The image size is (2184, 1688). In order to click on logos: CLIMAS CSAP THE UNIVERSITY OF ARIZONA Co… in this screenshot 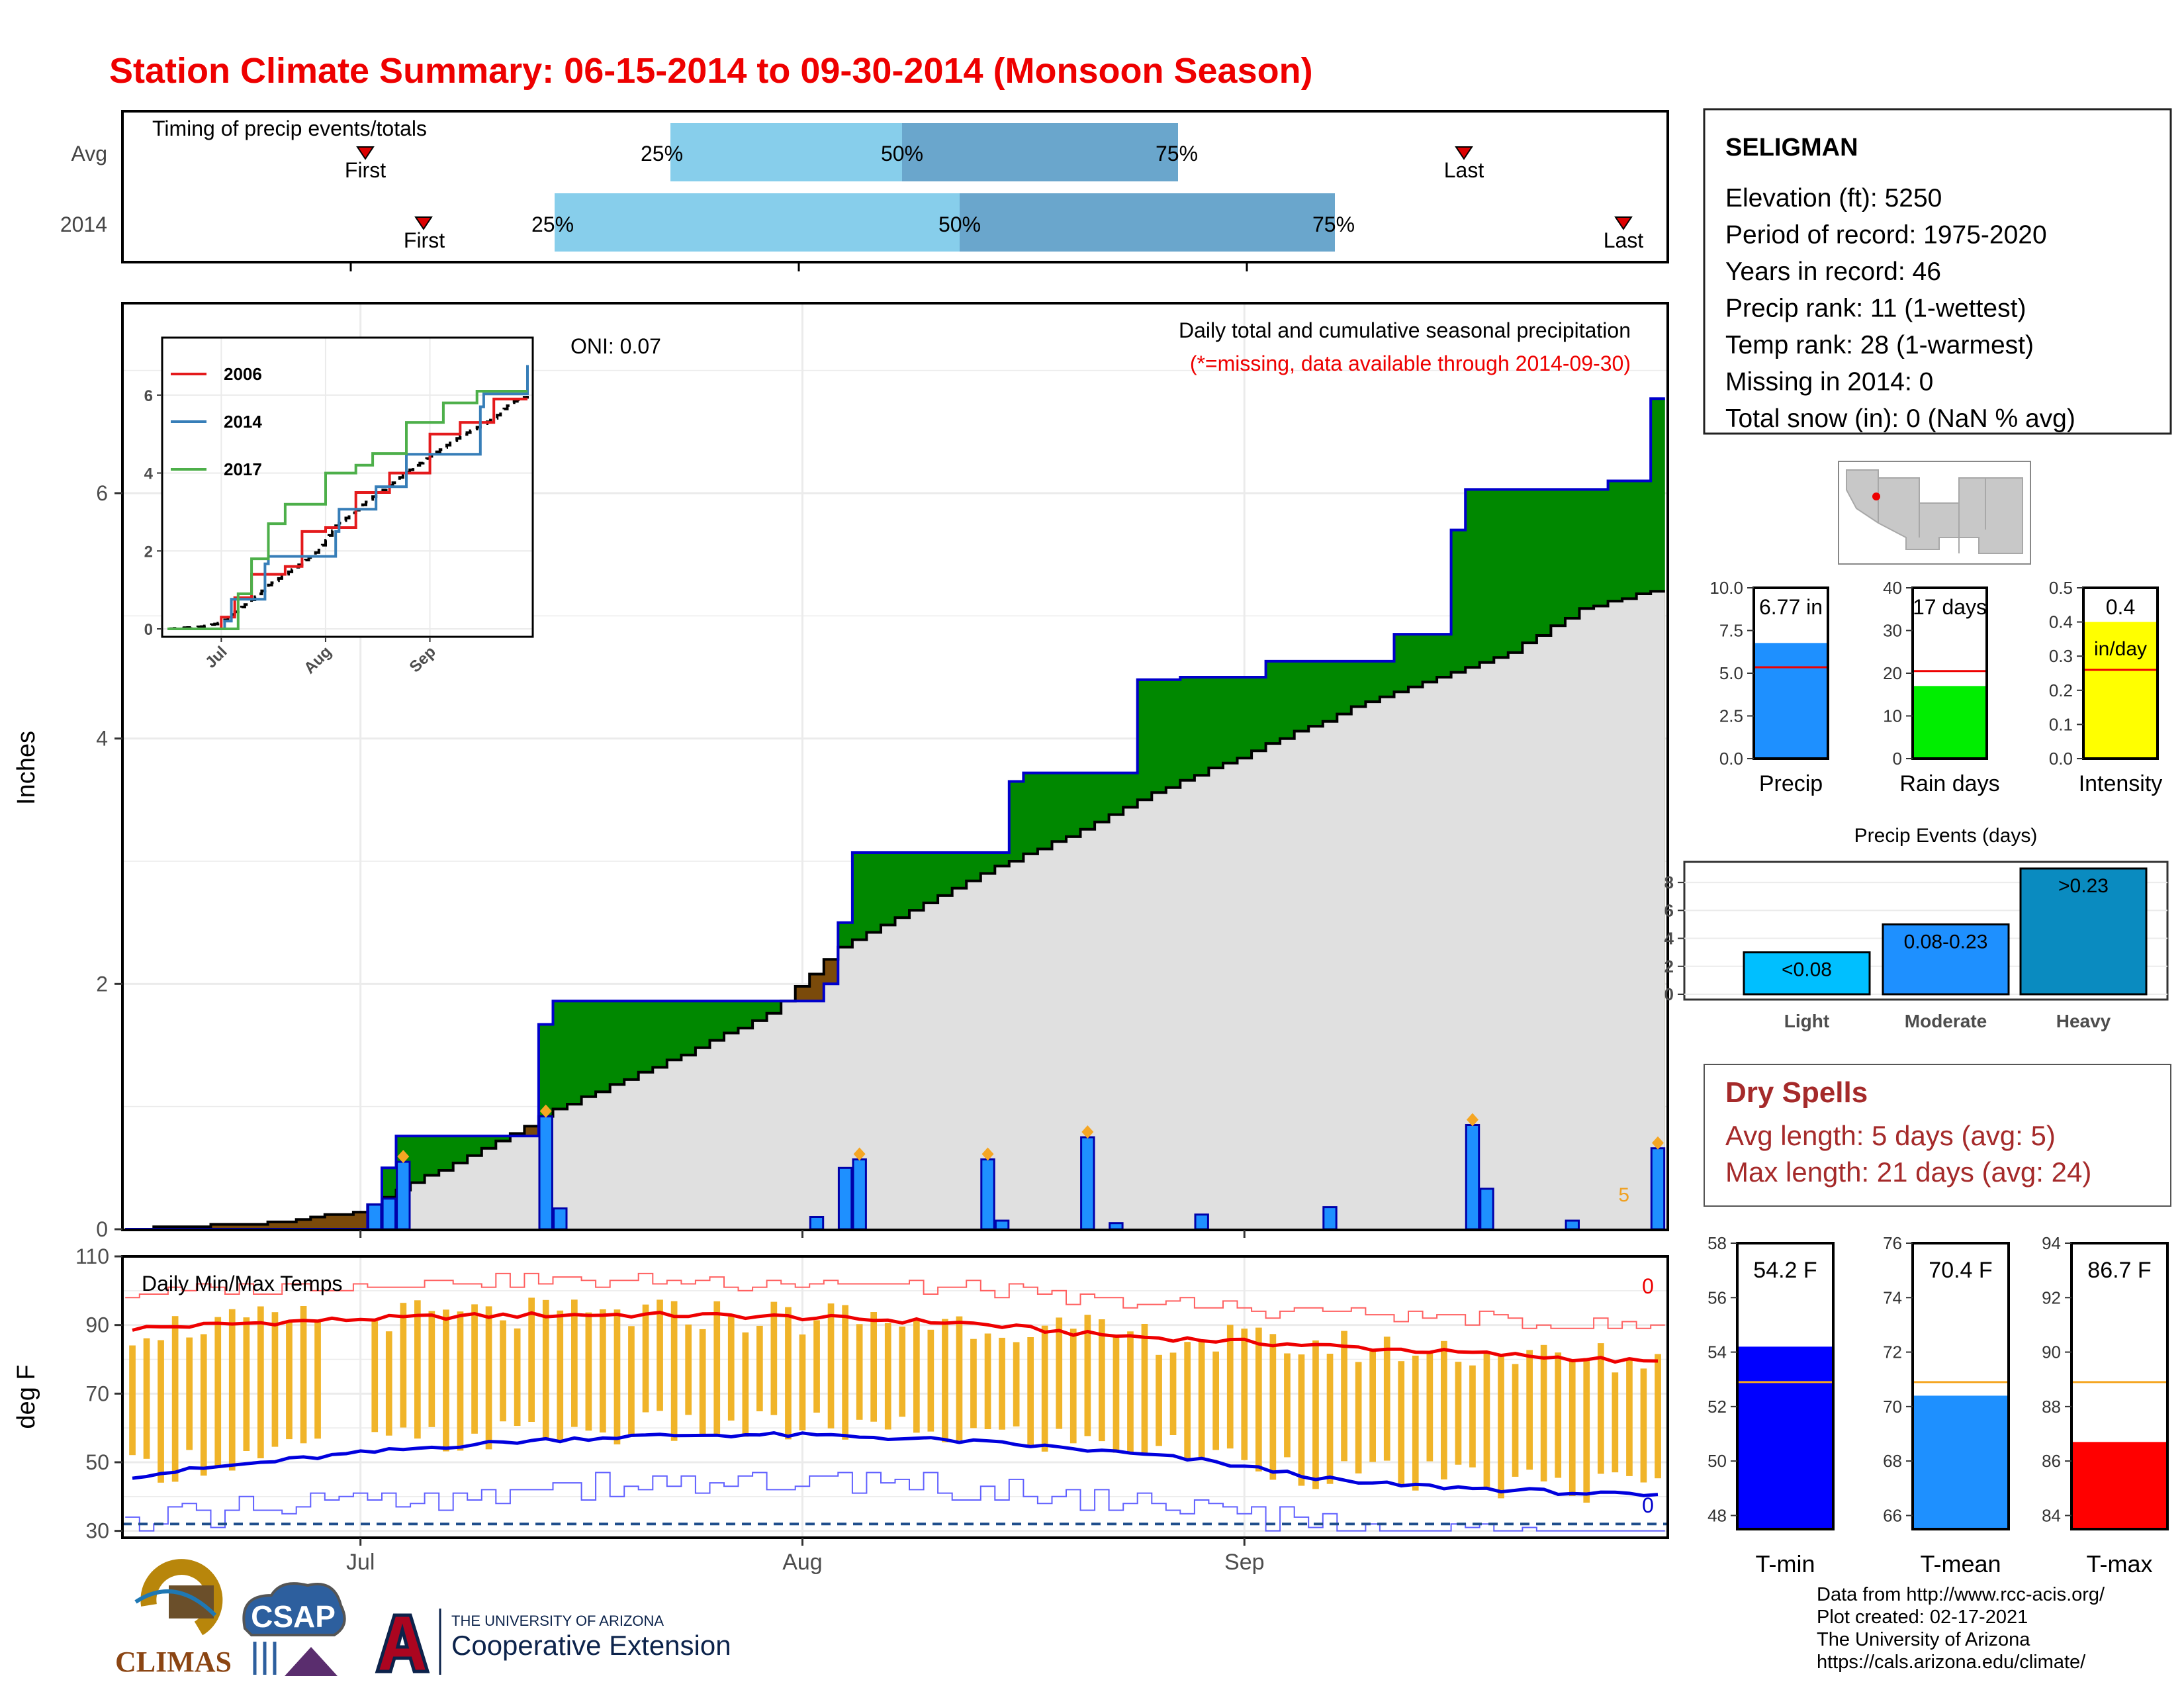, I will do `click(423, 1618)`.